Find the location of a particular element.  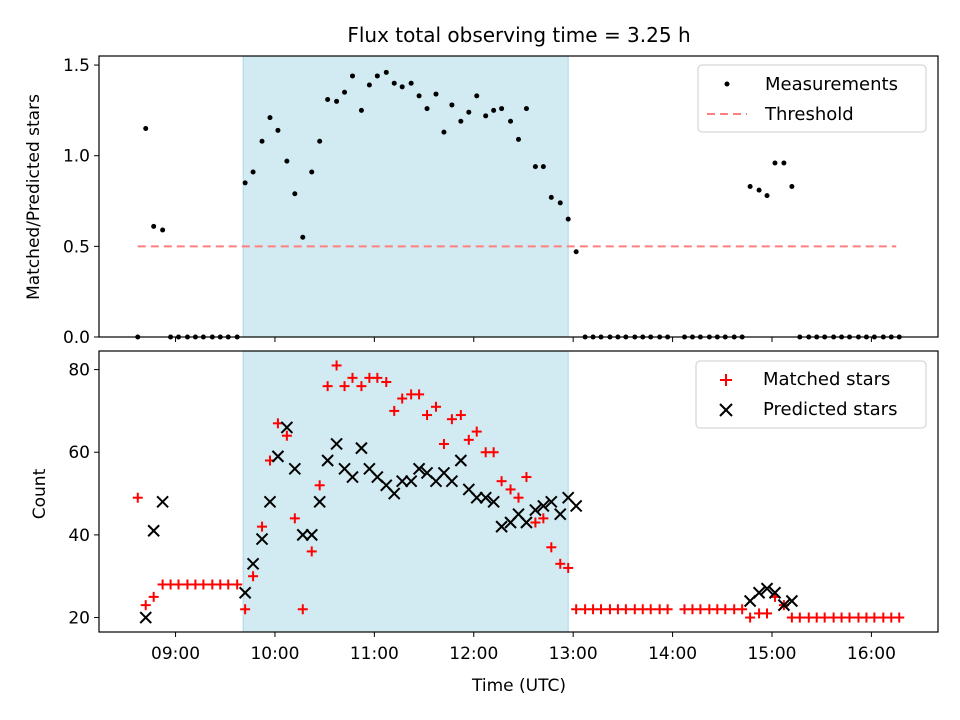

legend-measurements-marker is located at coordinates (727, 84).